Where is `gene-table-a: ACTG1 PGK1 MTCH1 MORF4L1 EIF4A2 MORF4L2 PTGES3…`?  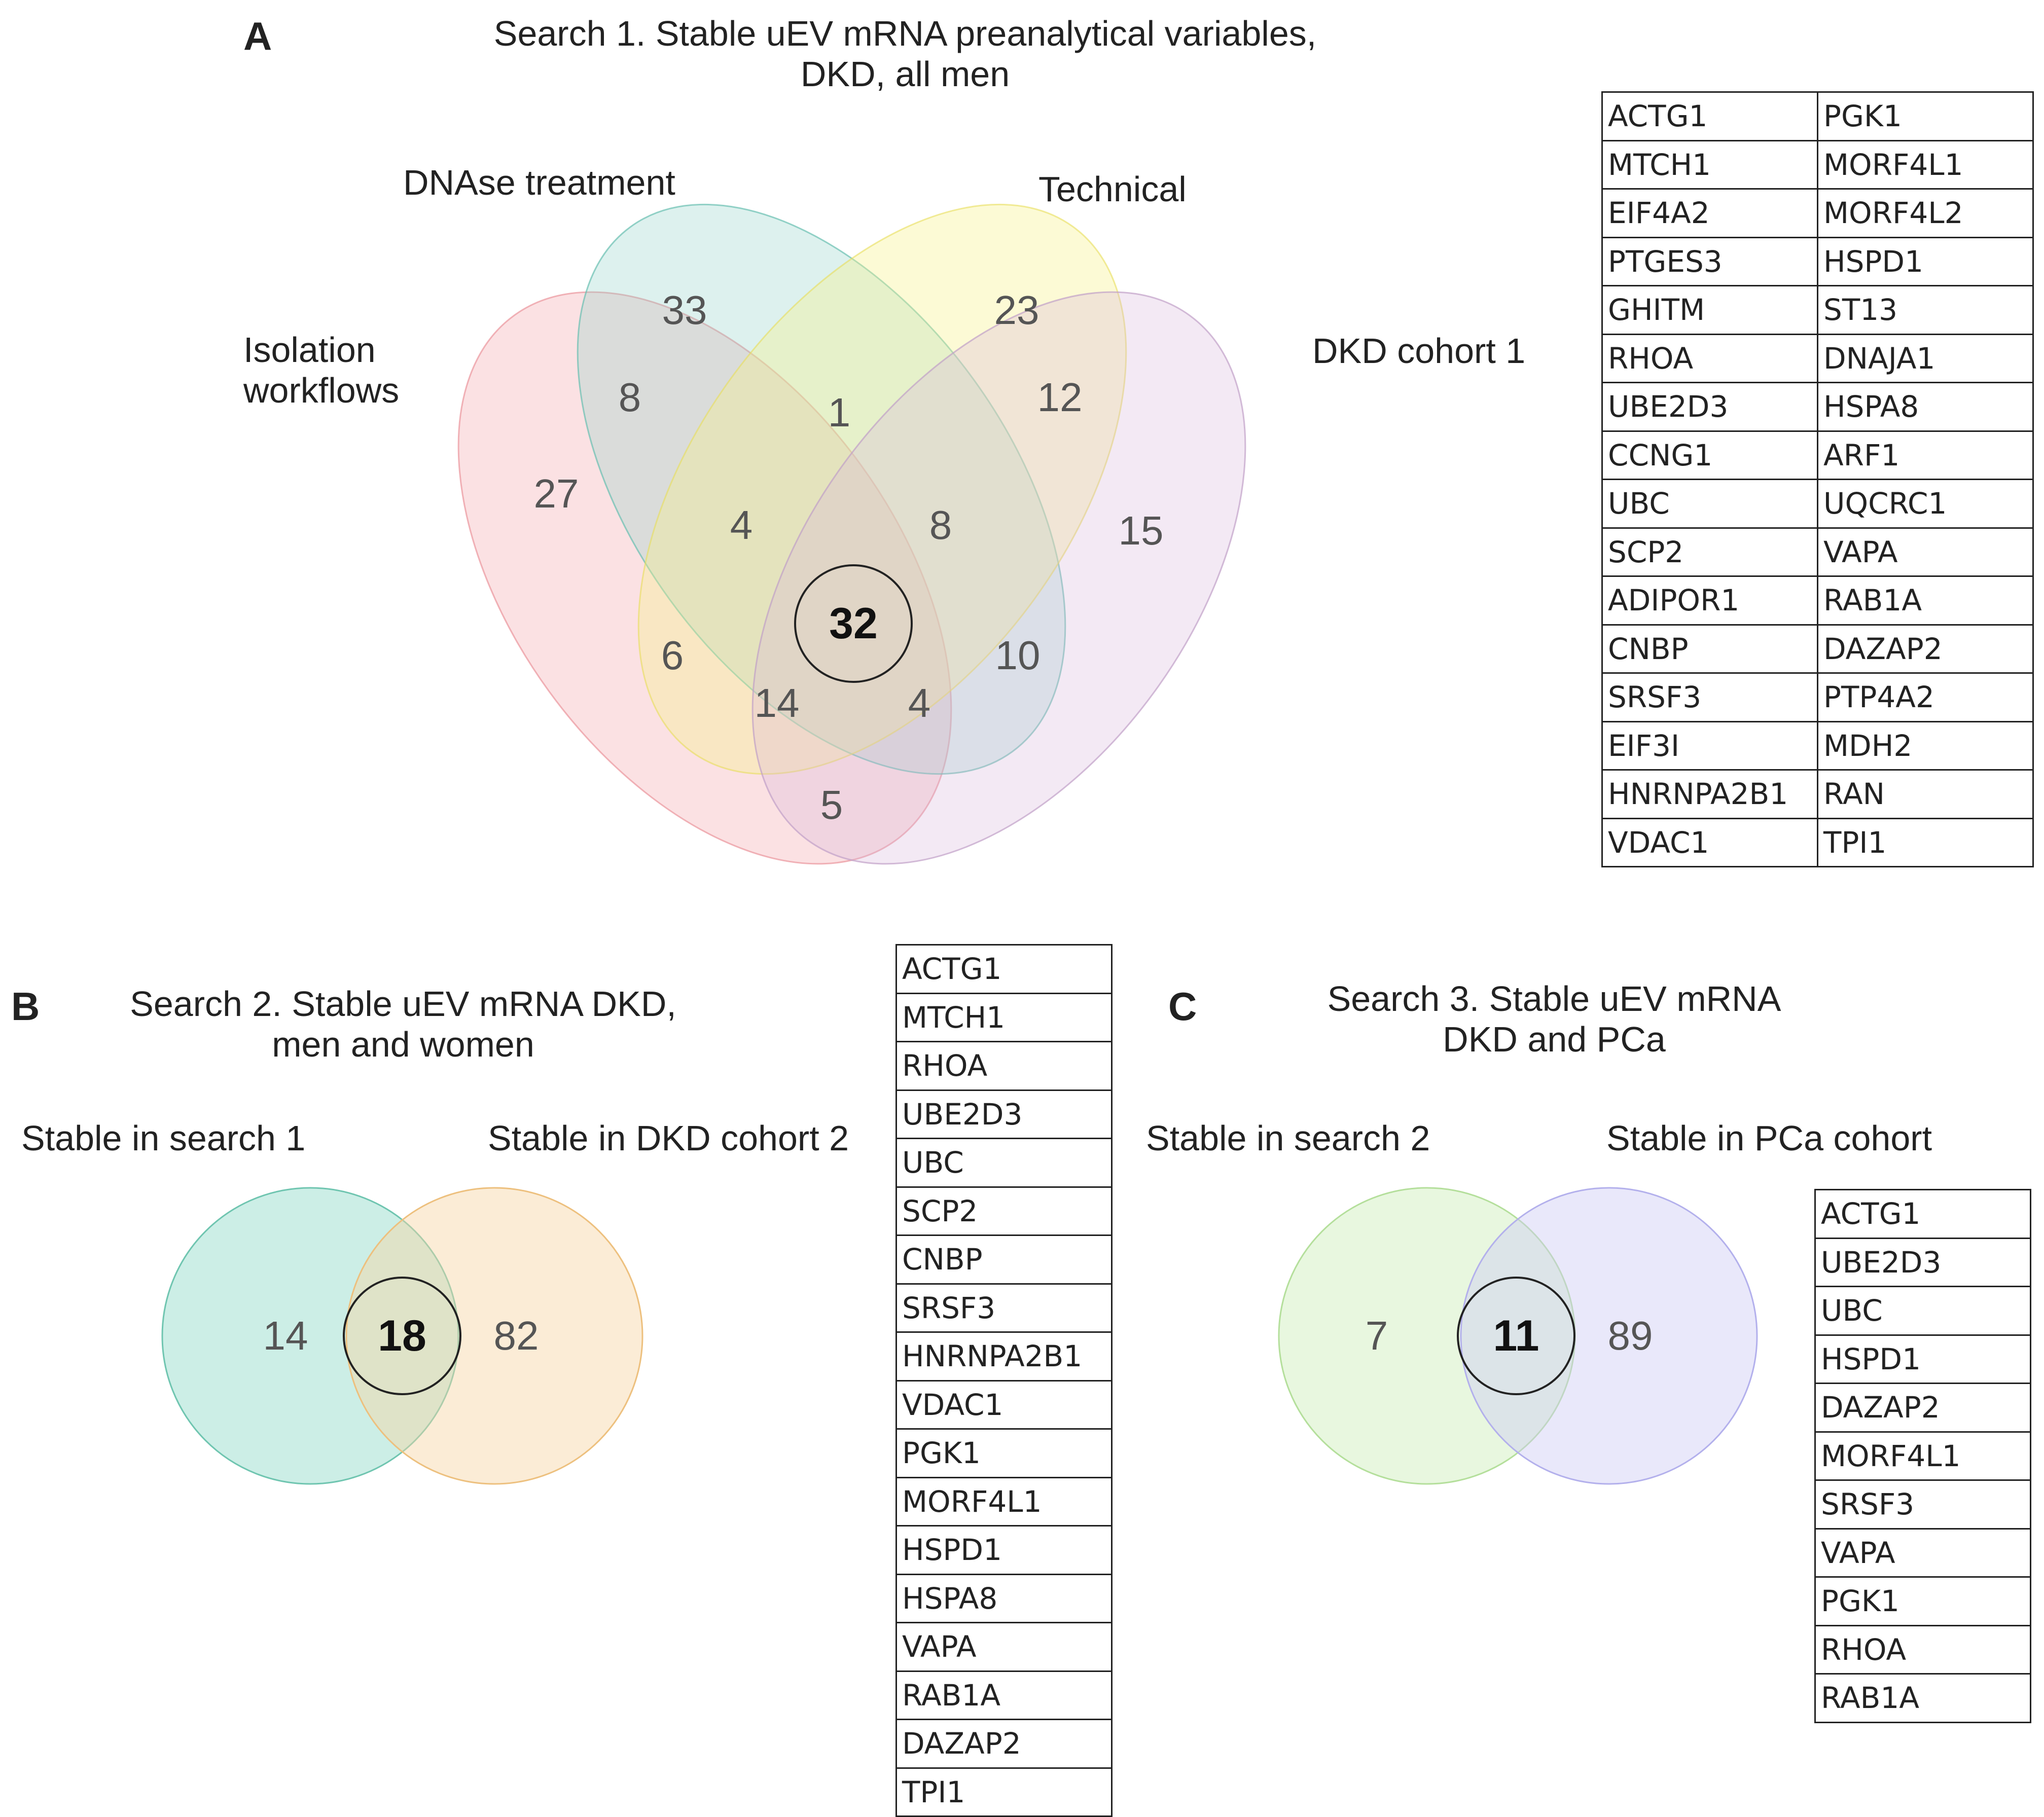 gene-table-a: ACTG1 PGK1 MTCH1 MORF4L1 EIF4A2 MORF4L2 PTGES3… is located at coordinates (1817, 479).